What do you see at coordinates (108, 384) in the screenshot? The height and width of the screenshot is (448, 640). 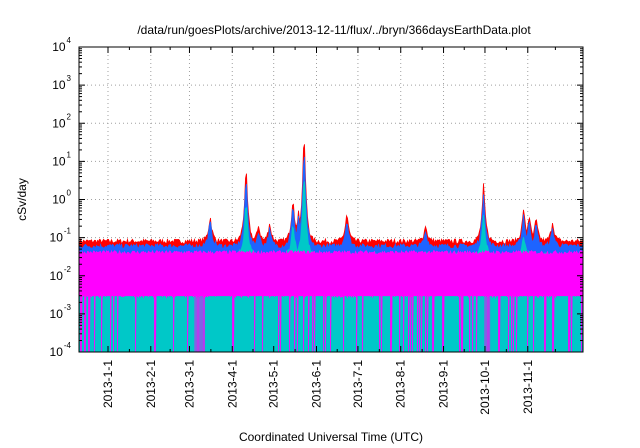 I see `x-tick-label: 2013-1-1` at bounding box center [108, 384].